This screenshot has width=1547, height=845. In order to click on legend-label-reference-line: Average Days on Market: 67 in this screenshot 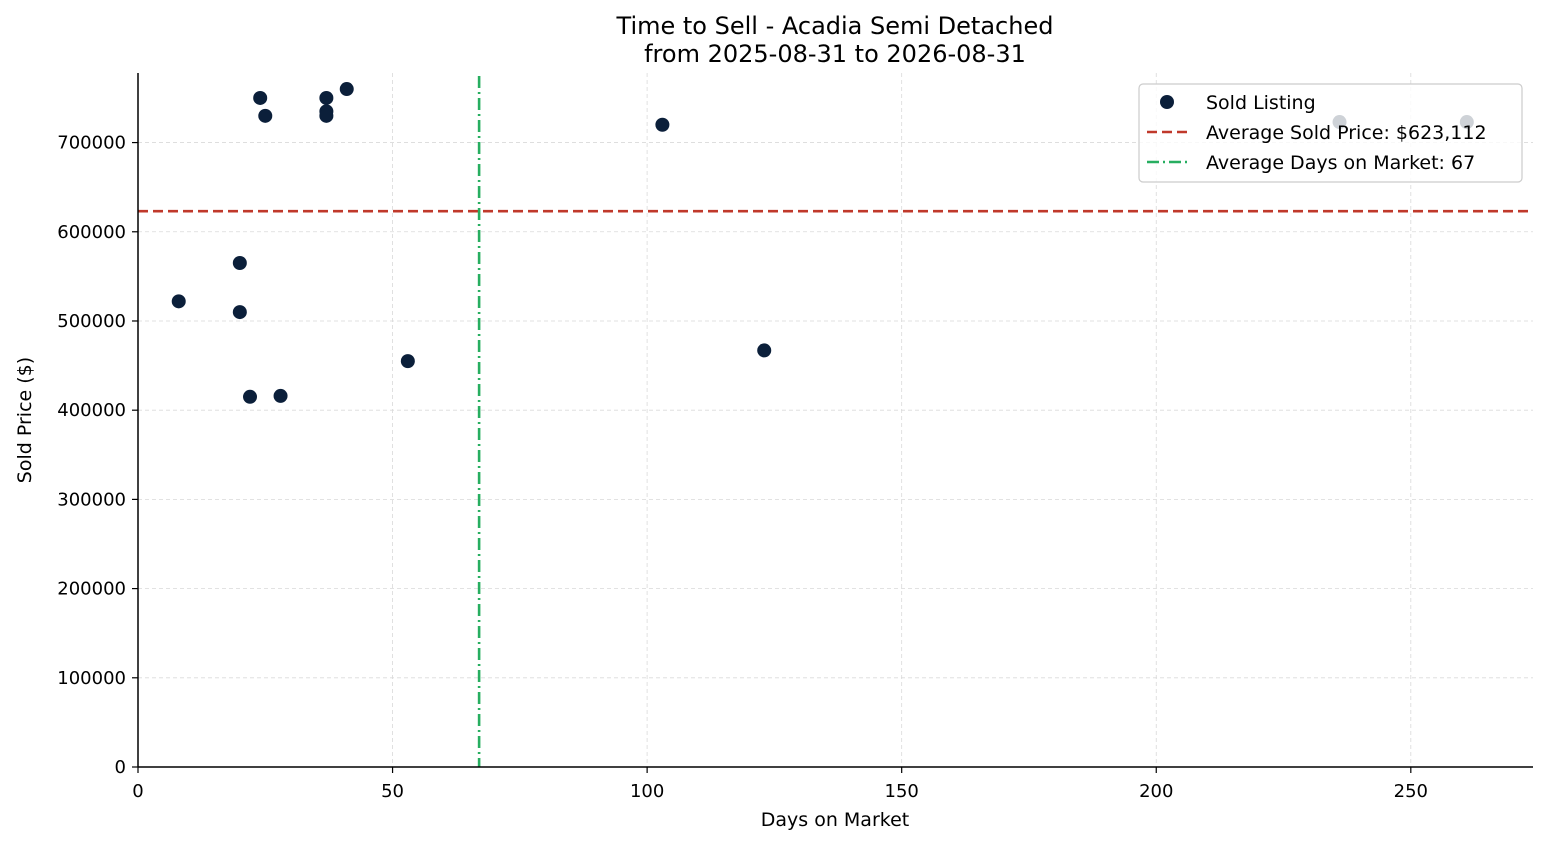, I will do `click(1340, 163)`.